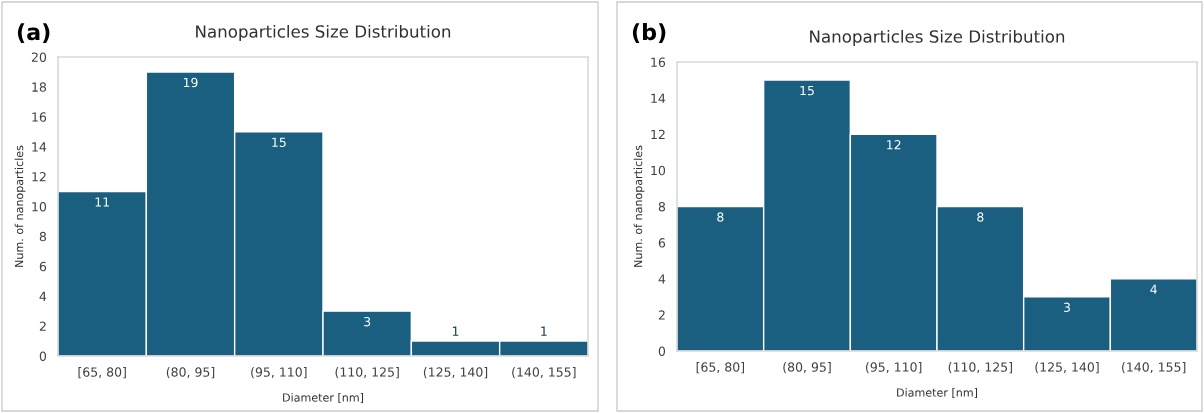 Image resolution: width=1204 pixels, height=413 pixels. Describe the element at coordinates (33, 33) in the screenshot. I see `text: (a)` at that location.